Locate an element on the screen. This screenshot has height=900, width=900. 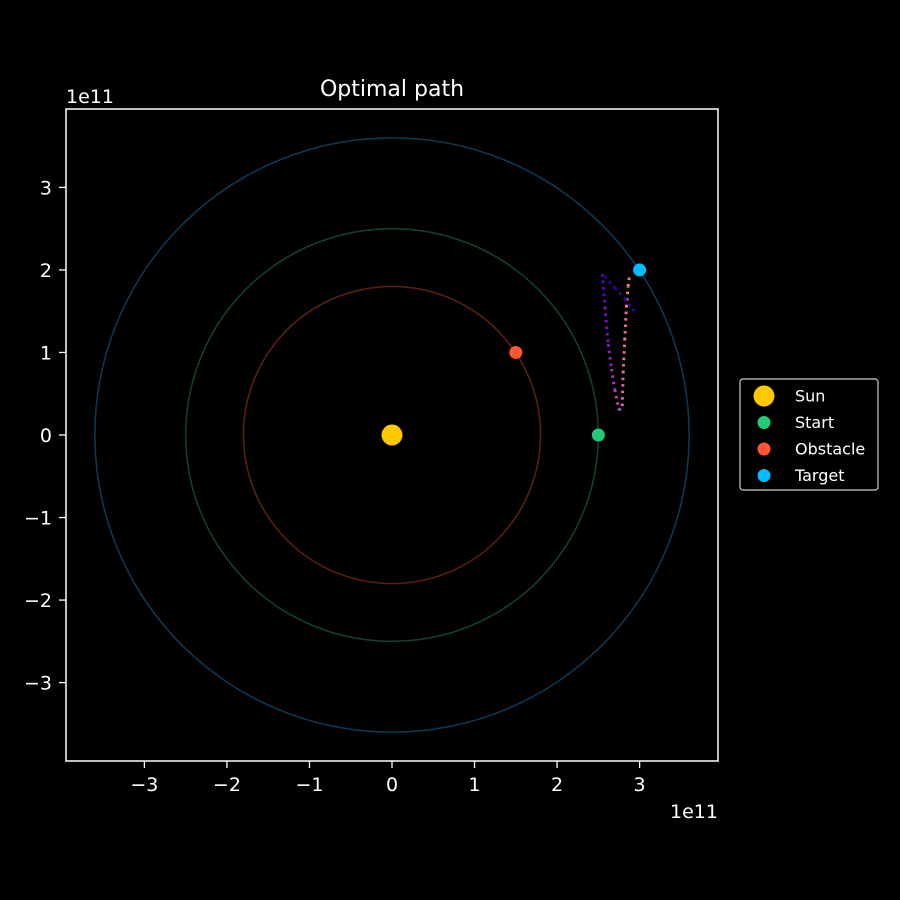
y-tick-label-5: 2 is located at coordinates (46, 271).